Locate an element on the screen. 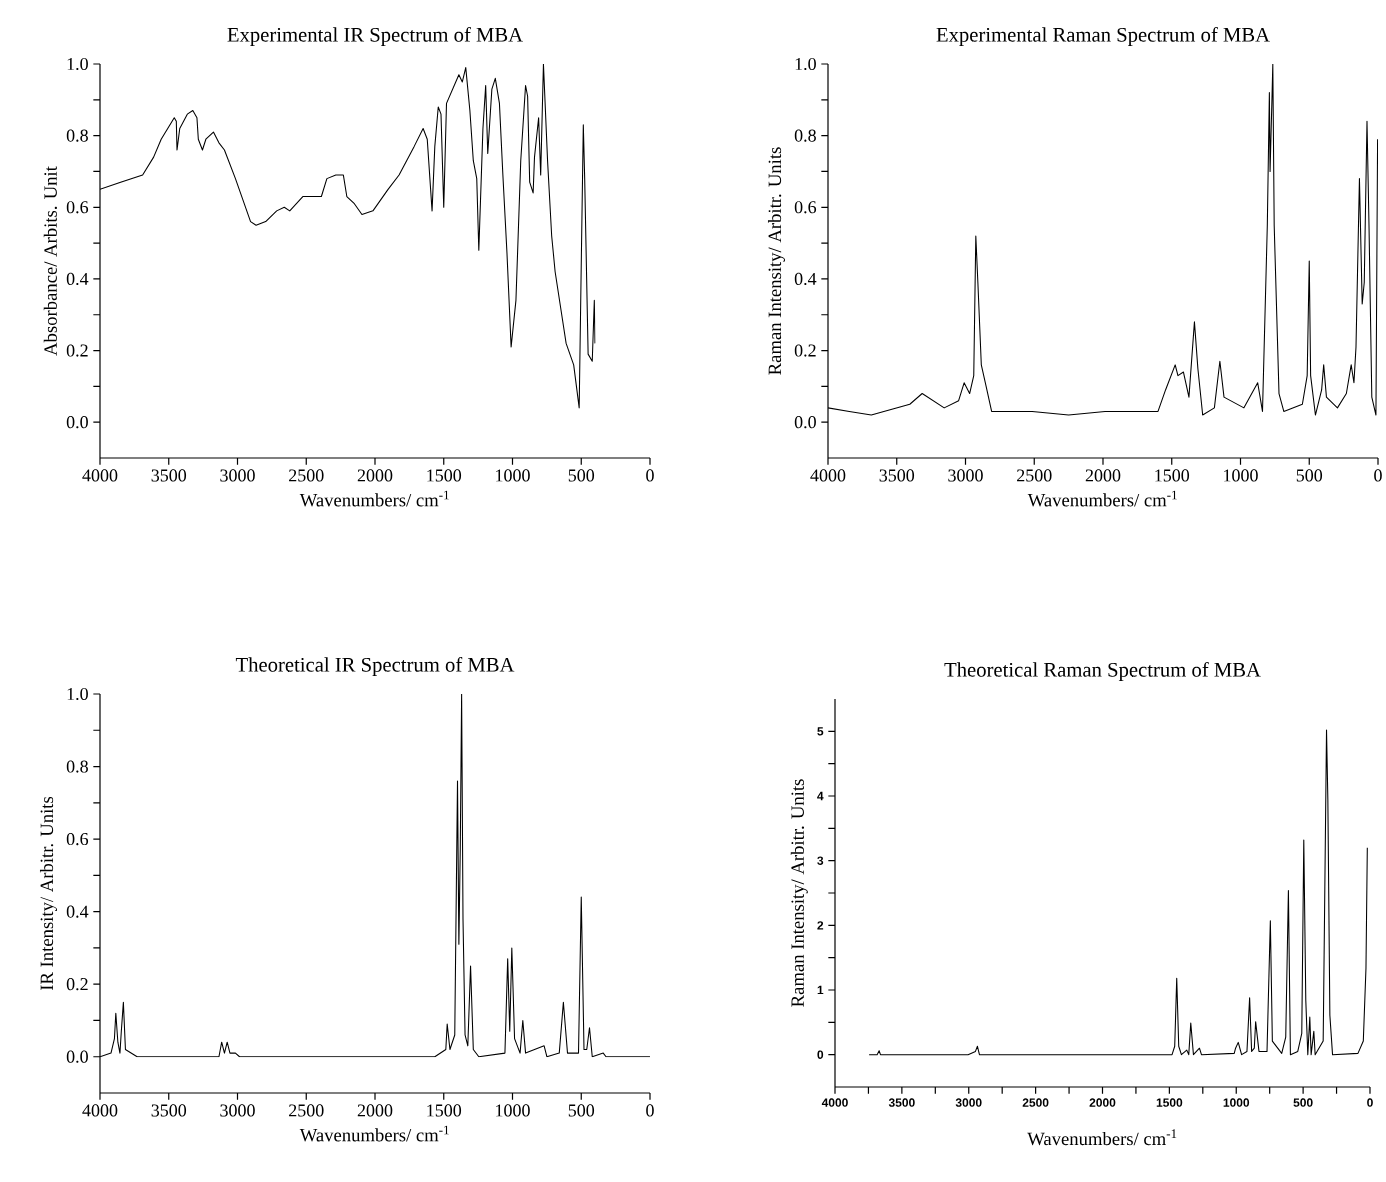  chart-title: Experimental Raman Spectrum of MBA is located at coordinates (1103, 36).